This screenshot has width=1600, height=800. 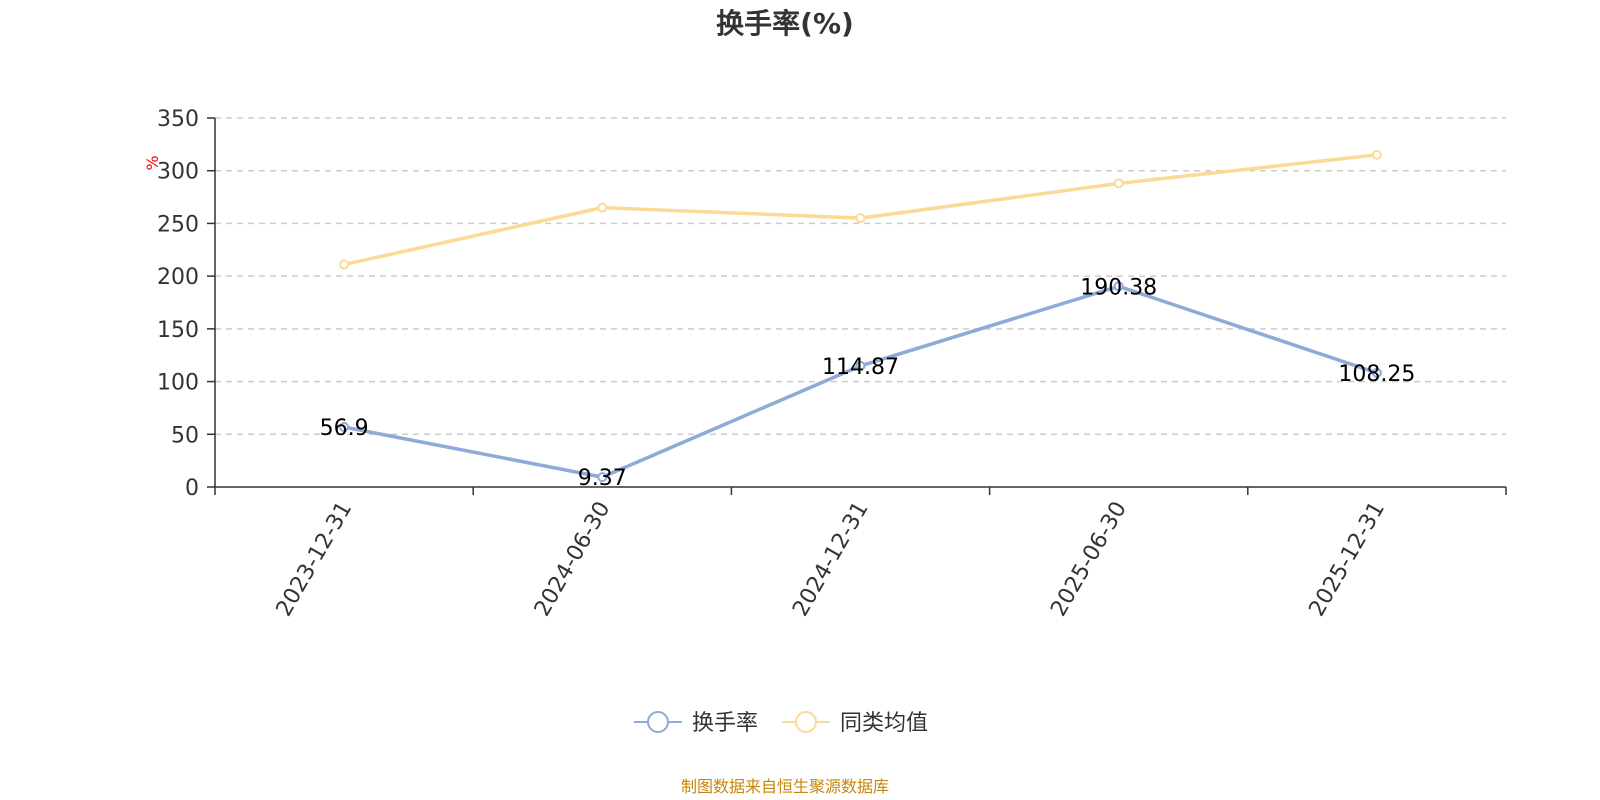 I want to click on data-label: 56.9, so click(x=344, y=428).